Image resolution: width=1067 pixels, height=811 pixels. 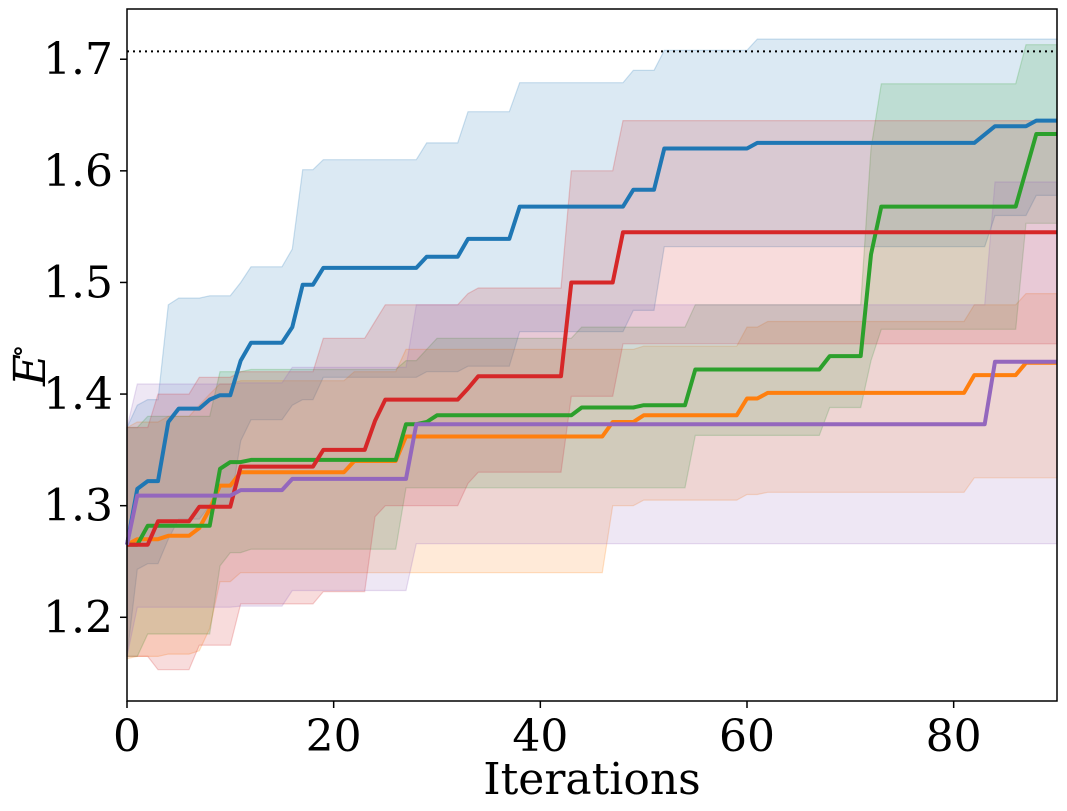 I want to click on y-axis-ticks: 1.2 1.3 1.4 1.5 1.6 1.7, so click(x=85, y=338).